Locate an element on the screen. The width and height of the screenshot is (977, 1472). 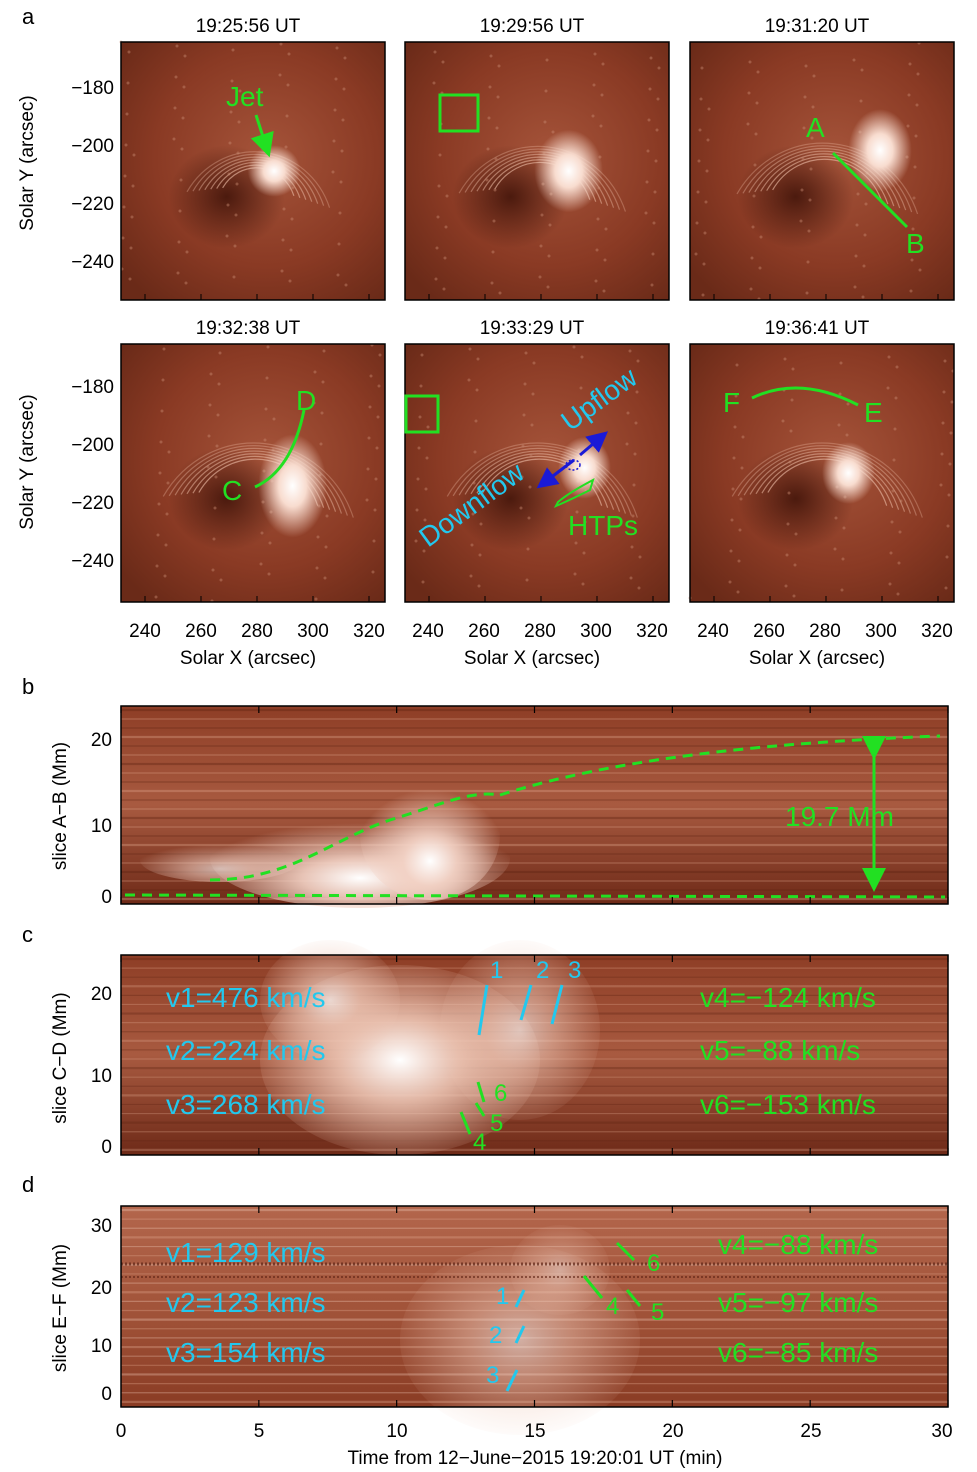
ytick-b-0: 0 is located at coordinates (106, 897).